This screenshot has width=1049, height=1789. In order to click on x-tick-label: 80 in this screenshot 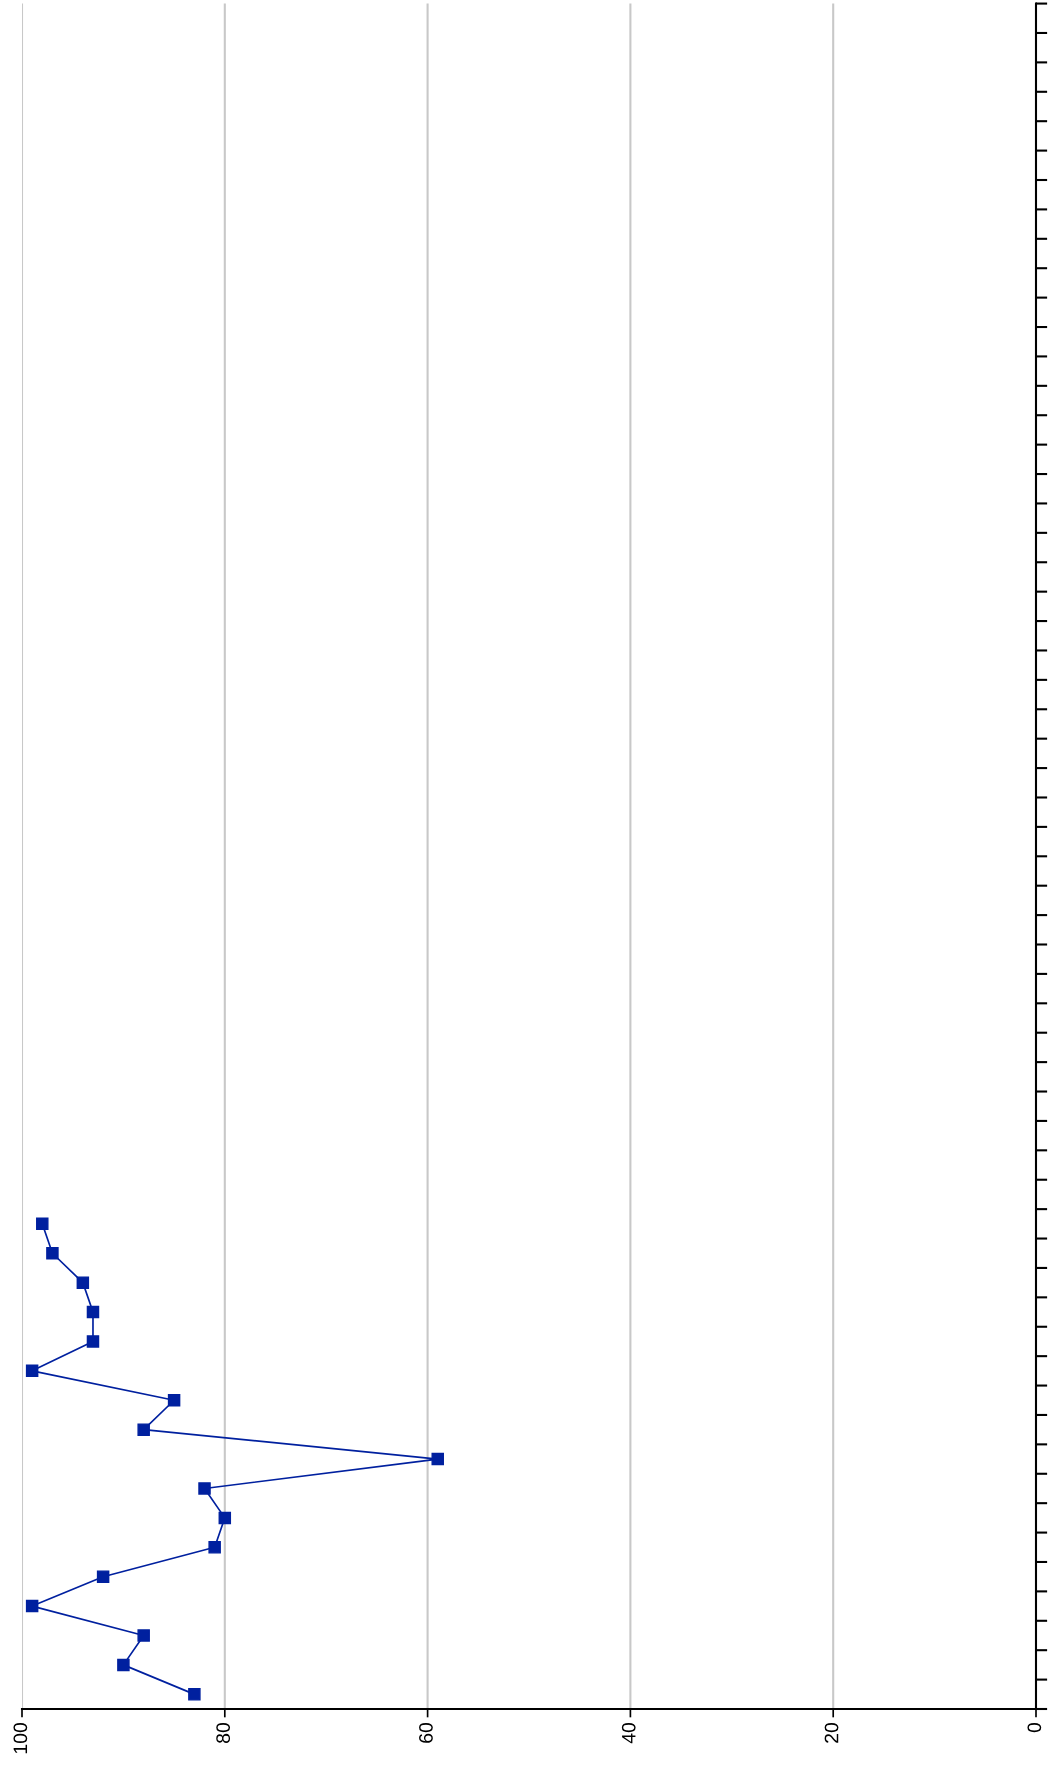, I will do `click(223, 1732)`.